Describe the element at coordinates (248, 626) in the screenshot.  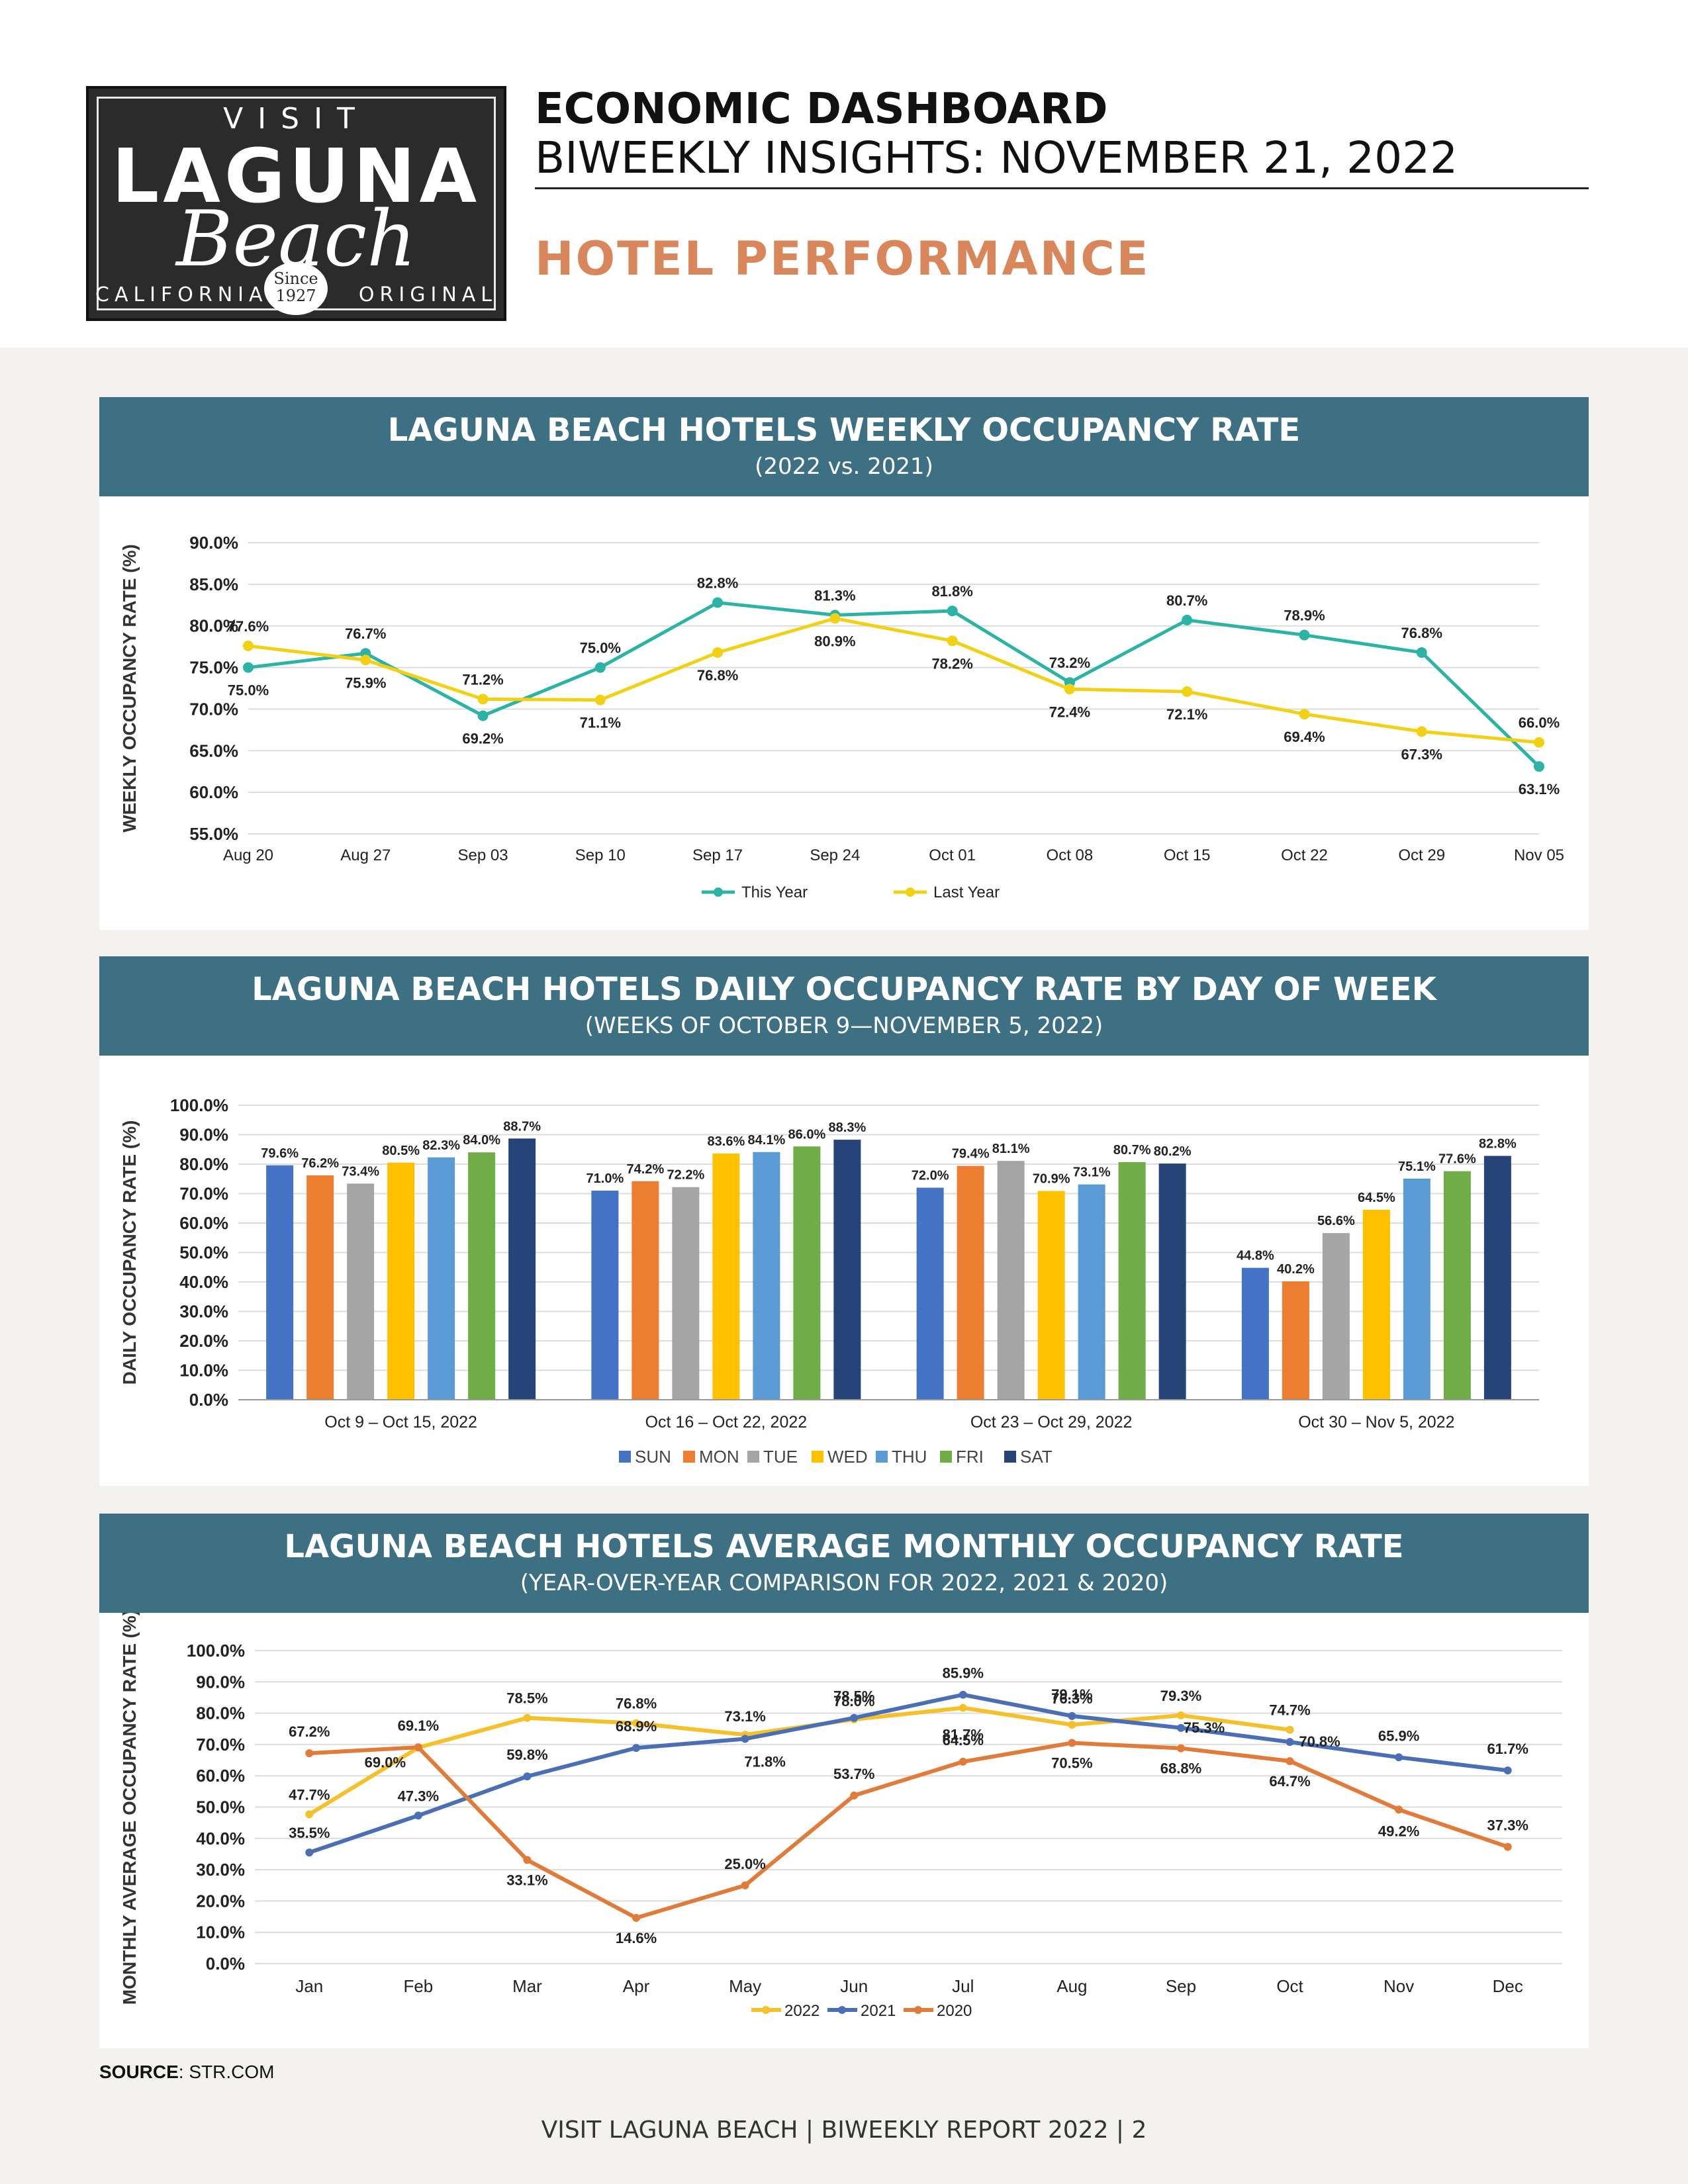
I see `c1-data-label: 77.6%` at that location.